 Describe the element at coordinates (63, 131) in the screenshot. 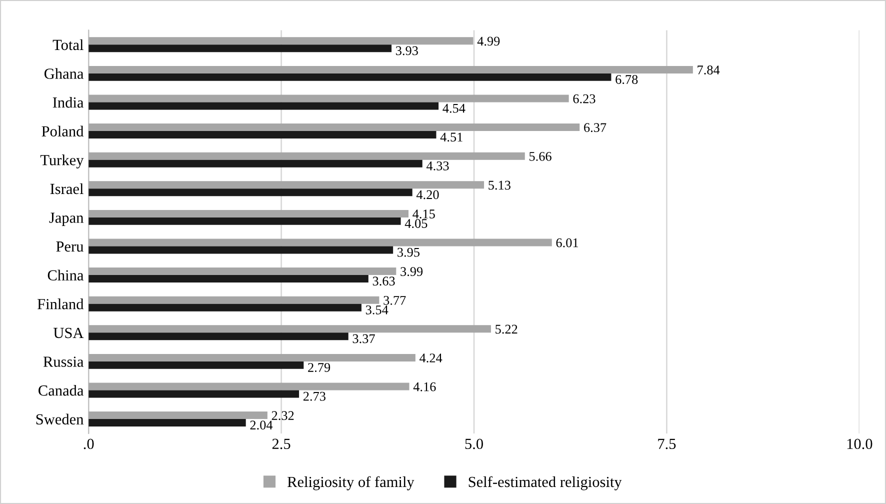

I see `y-tick-label: Poland` at that location.